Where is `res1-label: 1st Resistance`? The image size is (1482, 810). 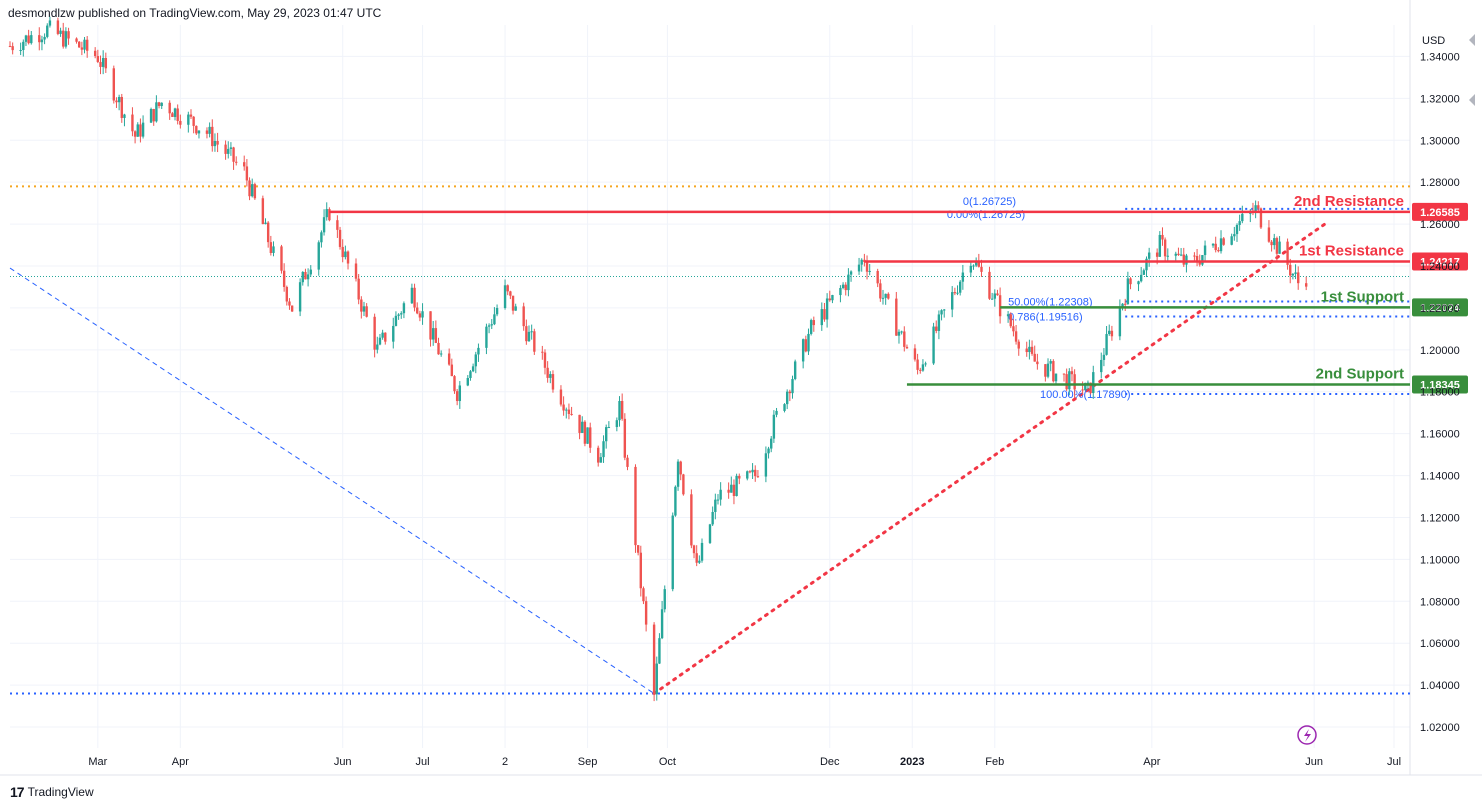
res1-label: 1st Resistance is located at coordinates (1351, 250).